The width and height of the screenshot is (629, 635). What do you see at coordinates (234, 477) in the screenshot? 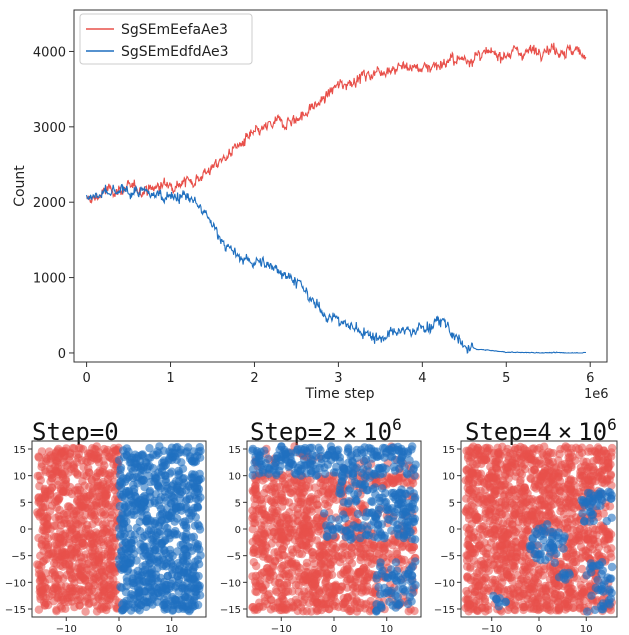
I see `scatter-y-tick-label: 10` at bounding box center [234, 477].